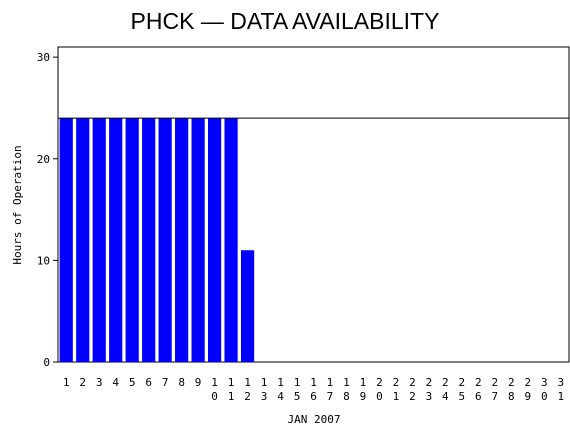 The image size is (570, 430). Describe the element at coordinates (82, 382) in the screenshot. I see `x-tick-label: 2` at that location.